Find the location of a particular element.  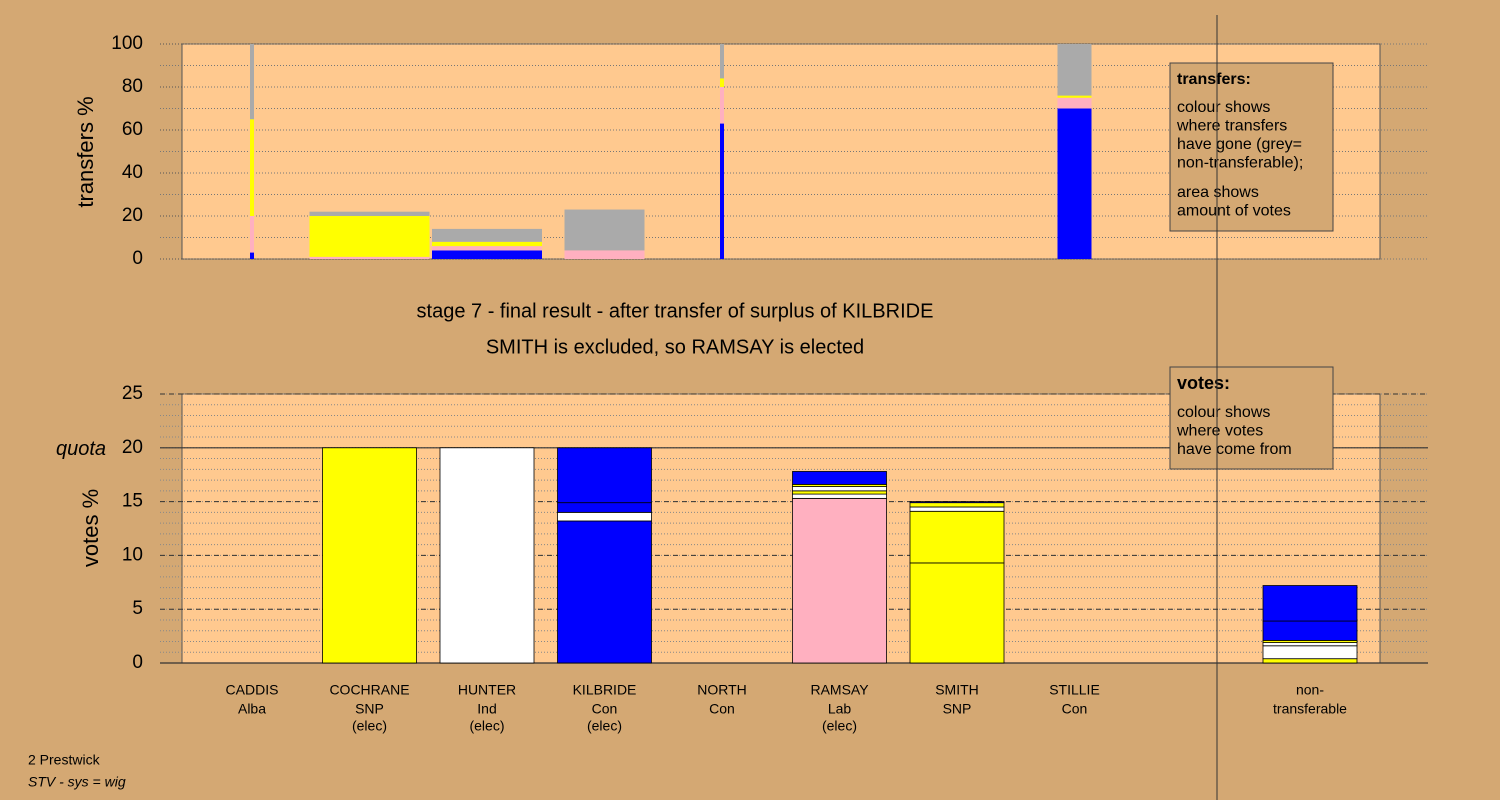

candidate-name: SMITH is located at coordinates (957, 690).